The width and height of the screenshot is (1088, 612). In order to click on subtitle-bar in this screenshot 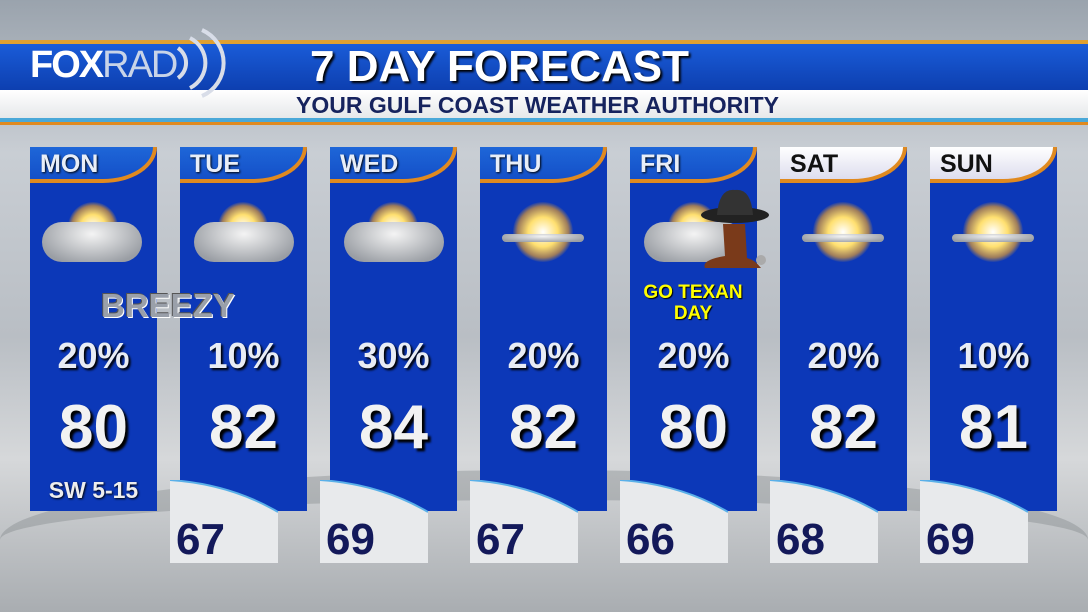, I will do `click(544, 106)`.